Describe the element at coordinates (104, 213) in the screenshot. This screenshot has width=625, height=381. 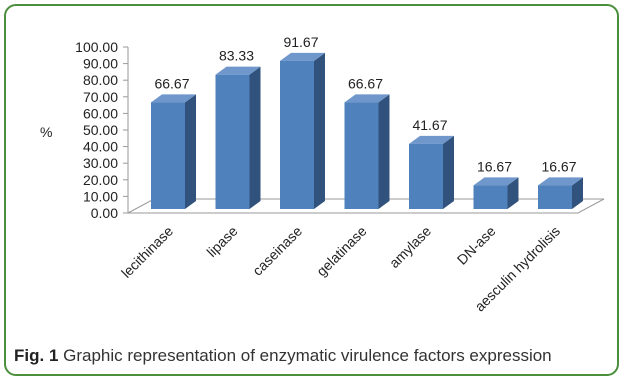
I see `y-tick-label: 0.00` at that location.